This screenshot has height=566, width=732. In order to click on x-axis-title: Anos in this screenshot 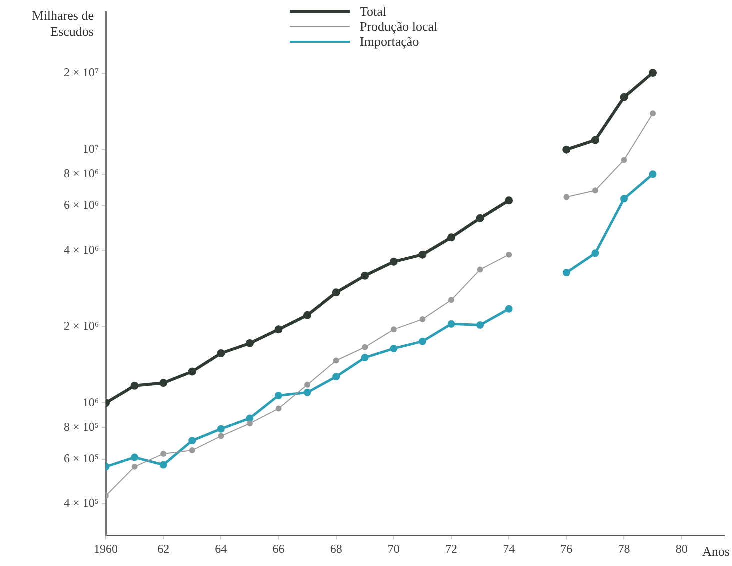, I will do `click(716, 552)`.